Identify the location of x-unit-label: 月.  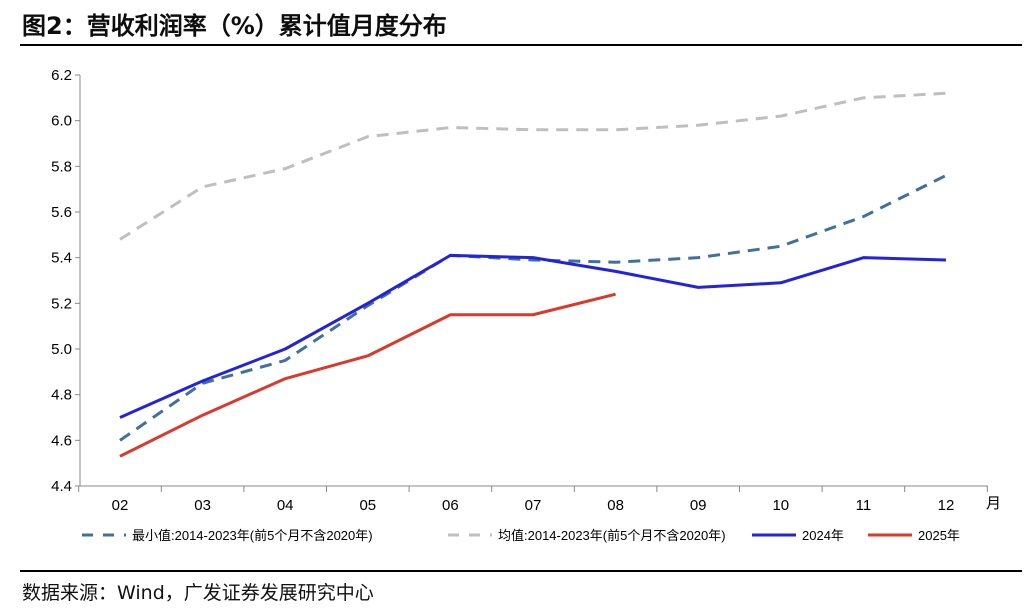
(993, 503).